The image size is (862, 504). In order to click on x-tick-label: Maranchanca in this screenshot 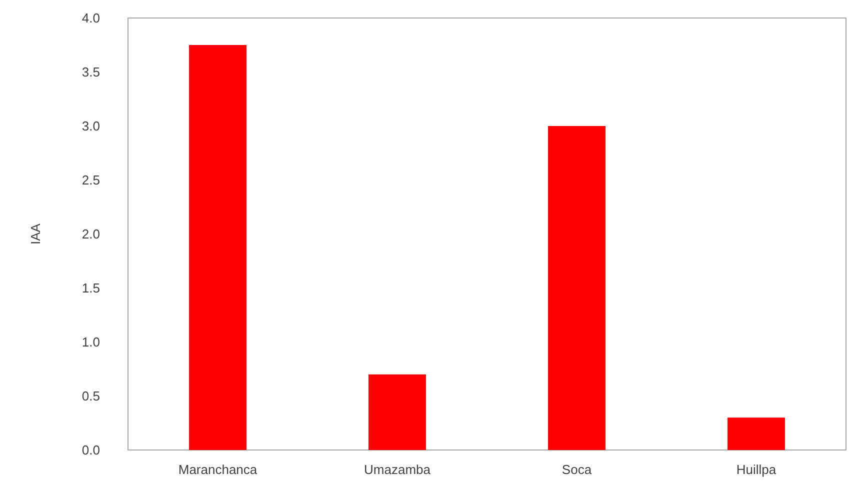, I will do `click(218, 469)`.